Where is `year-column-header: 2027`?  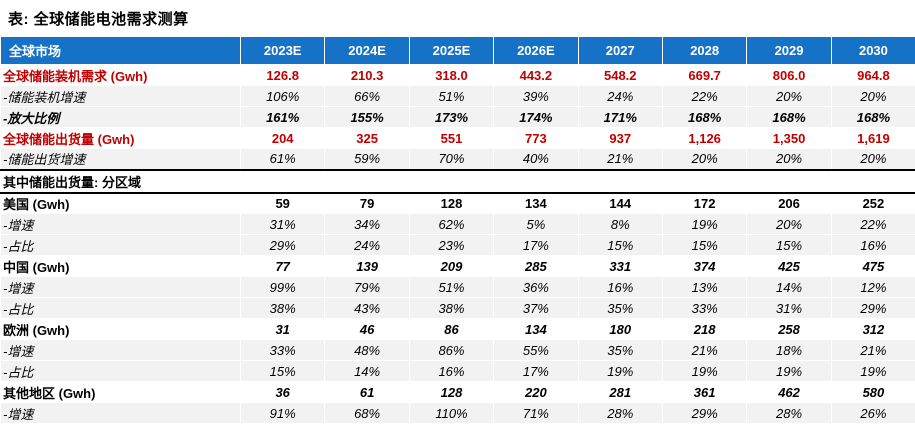 year-column-header: 2027 is located at coordinates (620, 50).